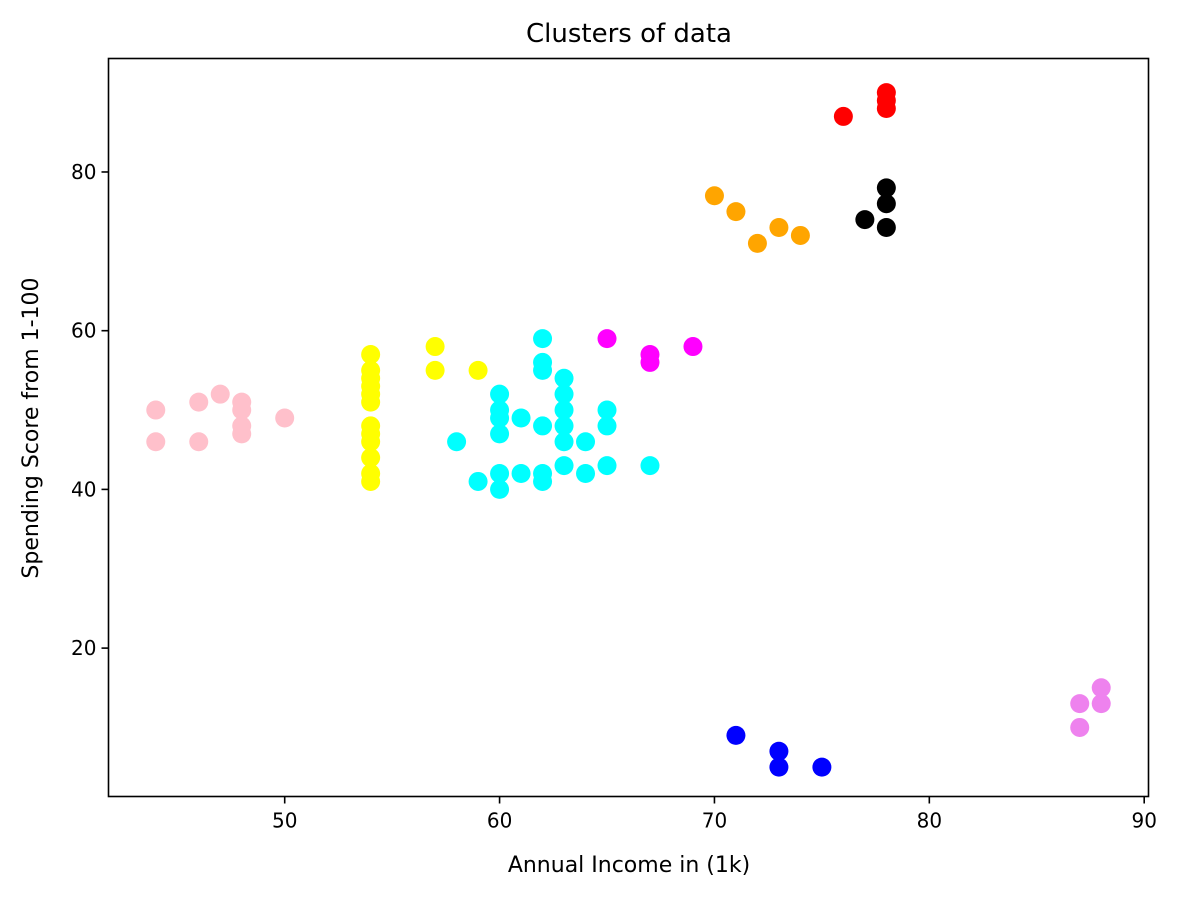  I want to click on x-tick-label: 50, so click(284, 821).